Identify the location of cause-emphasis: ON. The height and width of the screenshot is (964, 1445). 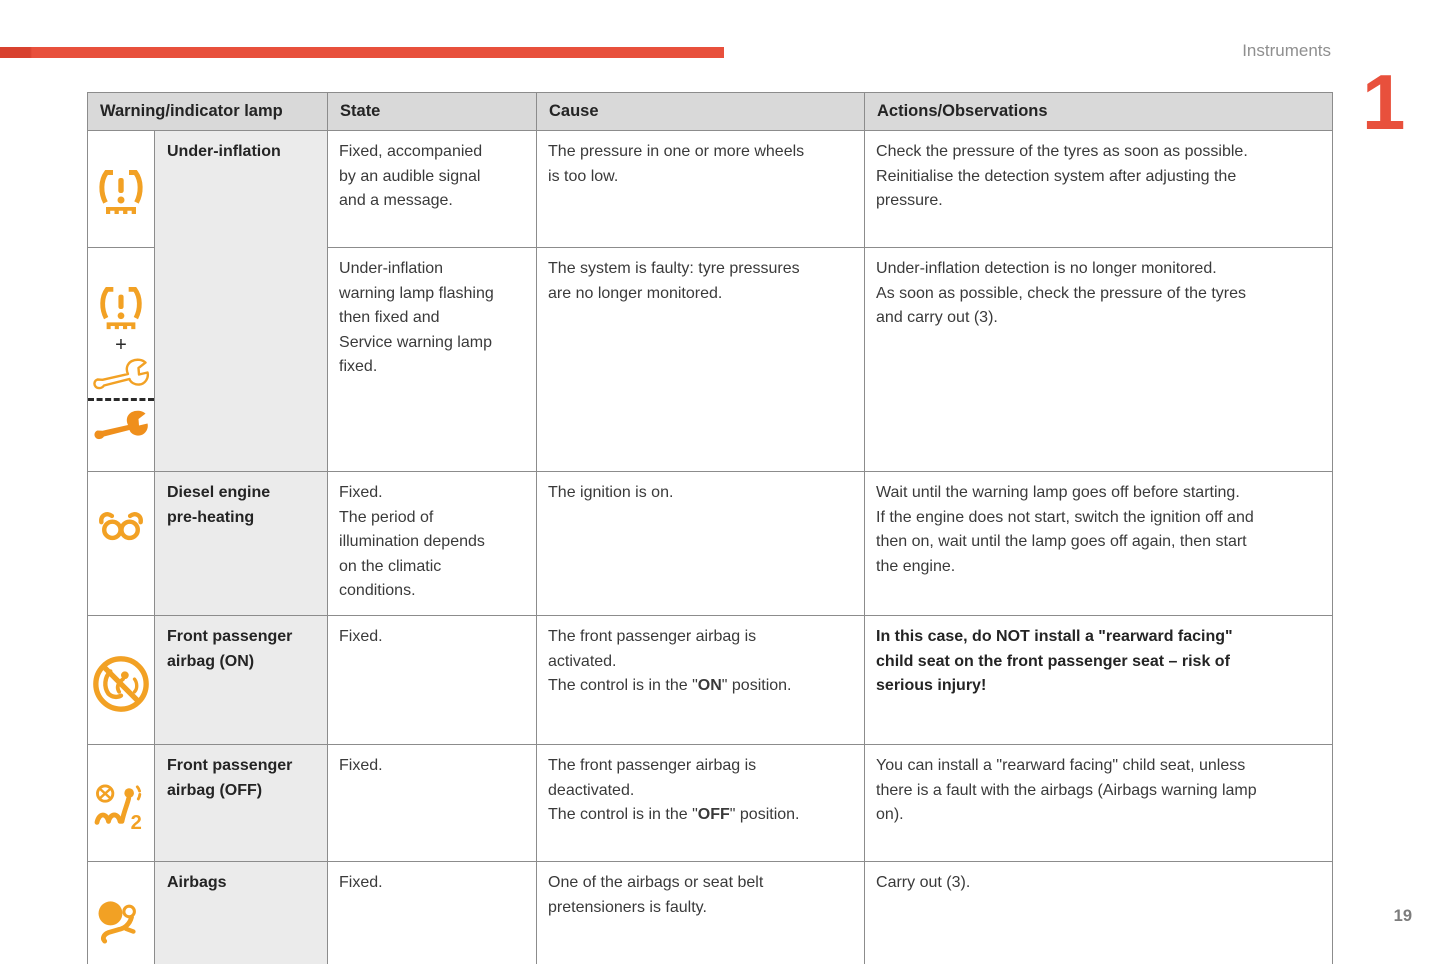
(709, 685).